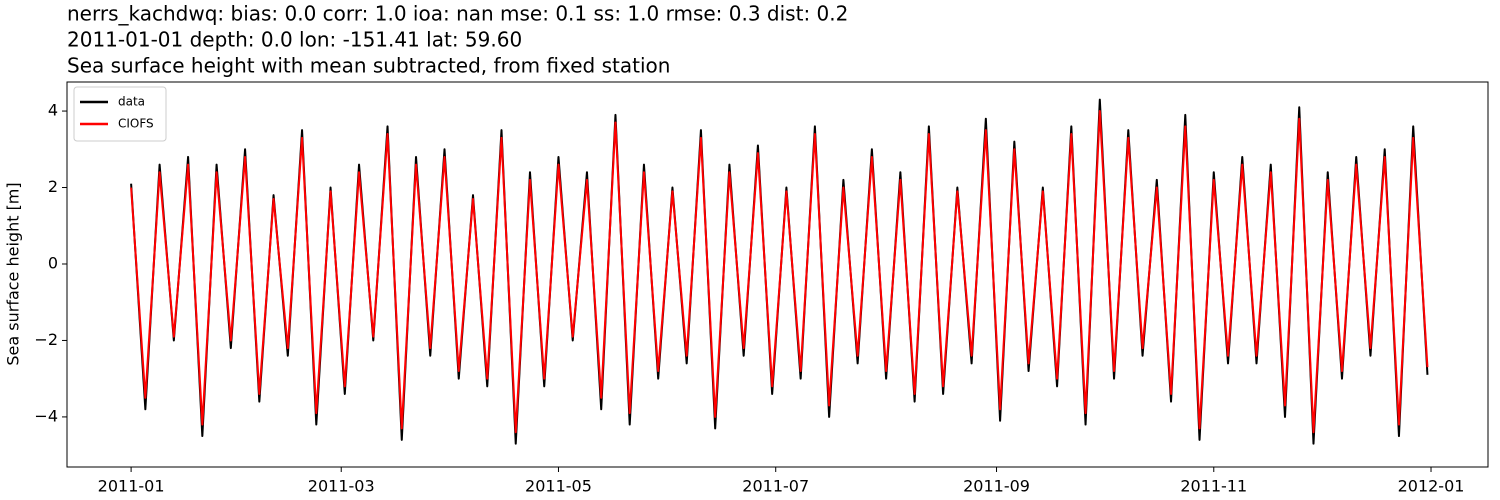 The width and height of the screenshot is (1500, 500). What do you see at coordinates (136, 124) in the screenshot?
I see `legend-label: CIOFS` at bounding box center [136, 124].